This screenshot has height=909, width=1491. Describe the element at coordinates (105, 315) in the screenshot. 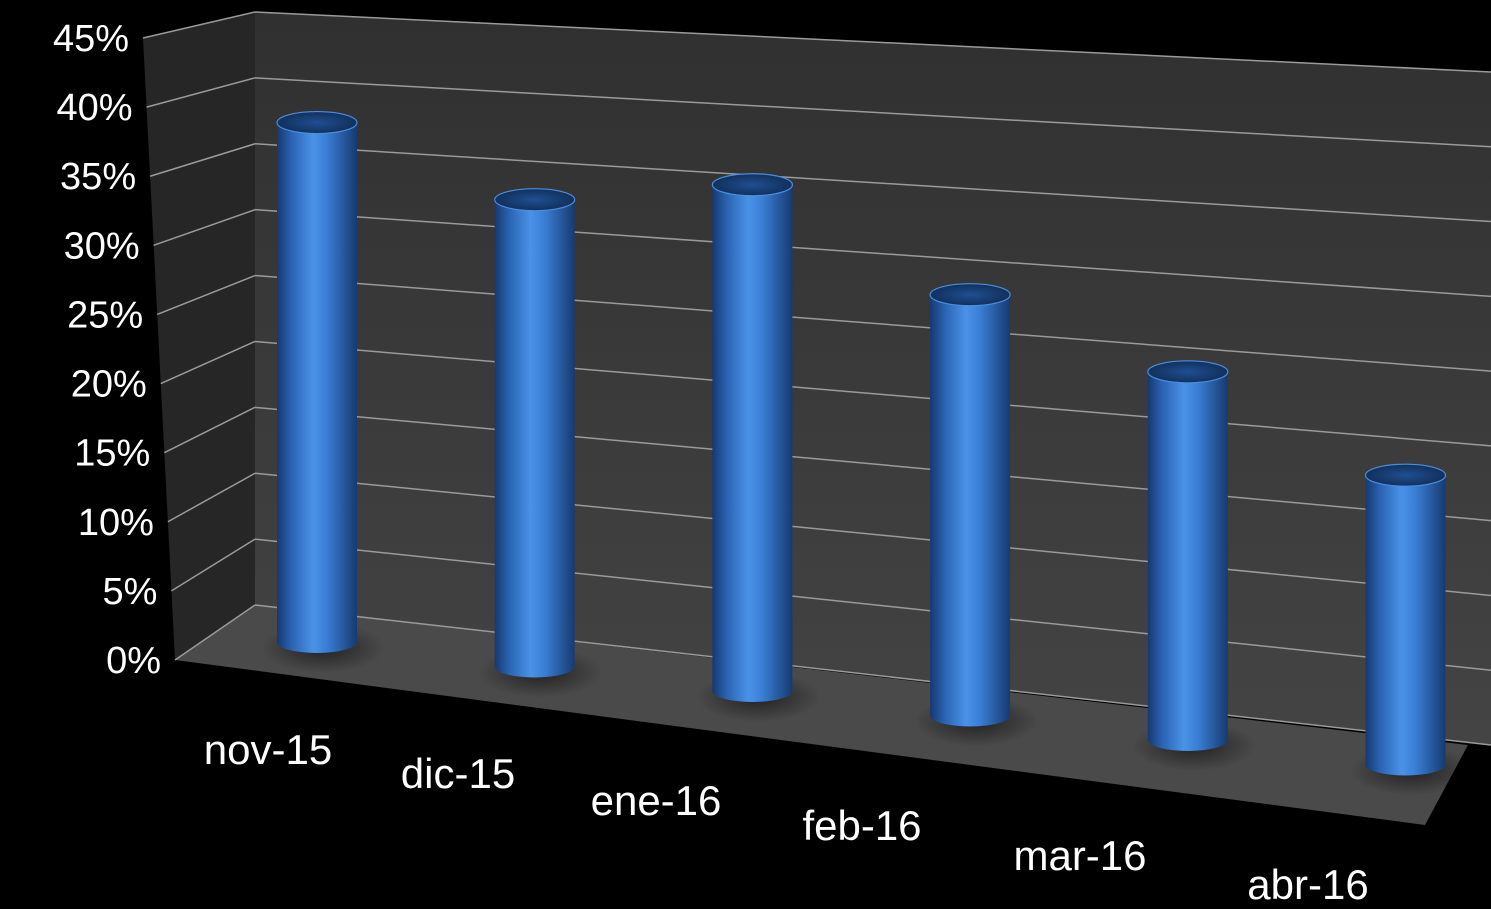

I see `y-tick-label: 25%` at that location.